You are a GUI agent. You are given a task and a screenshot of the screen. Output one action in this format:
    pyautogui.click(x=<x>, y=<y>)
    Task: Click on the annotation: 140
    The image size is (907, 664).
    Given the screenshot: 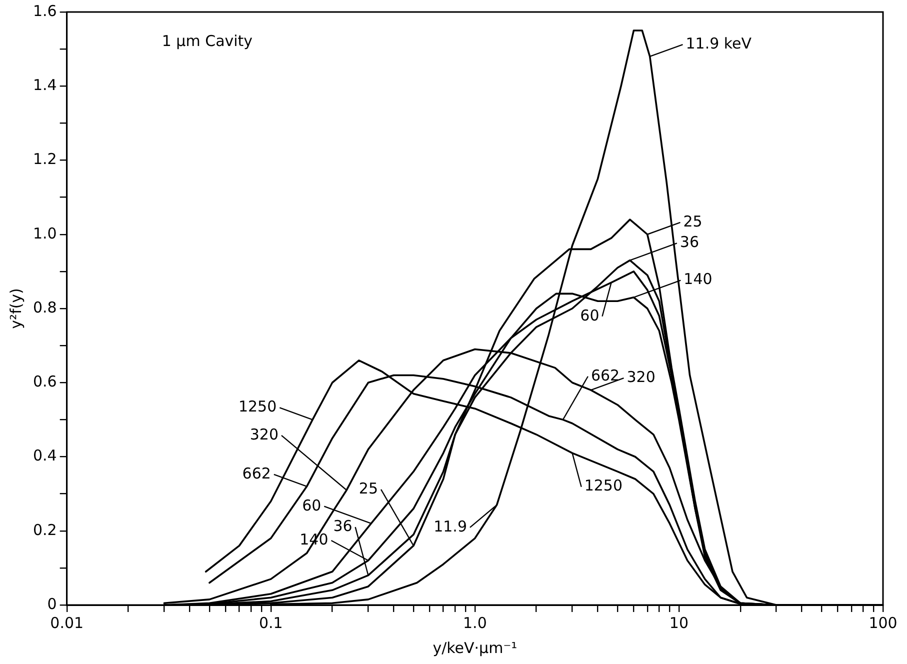 What is the action you would take?
    pyautogui.click(x=698, y=279)
    